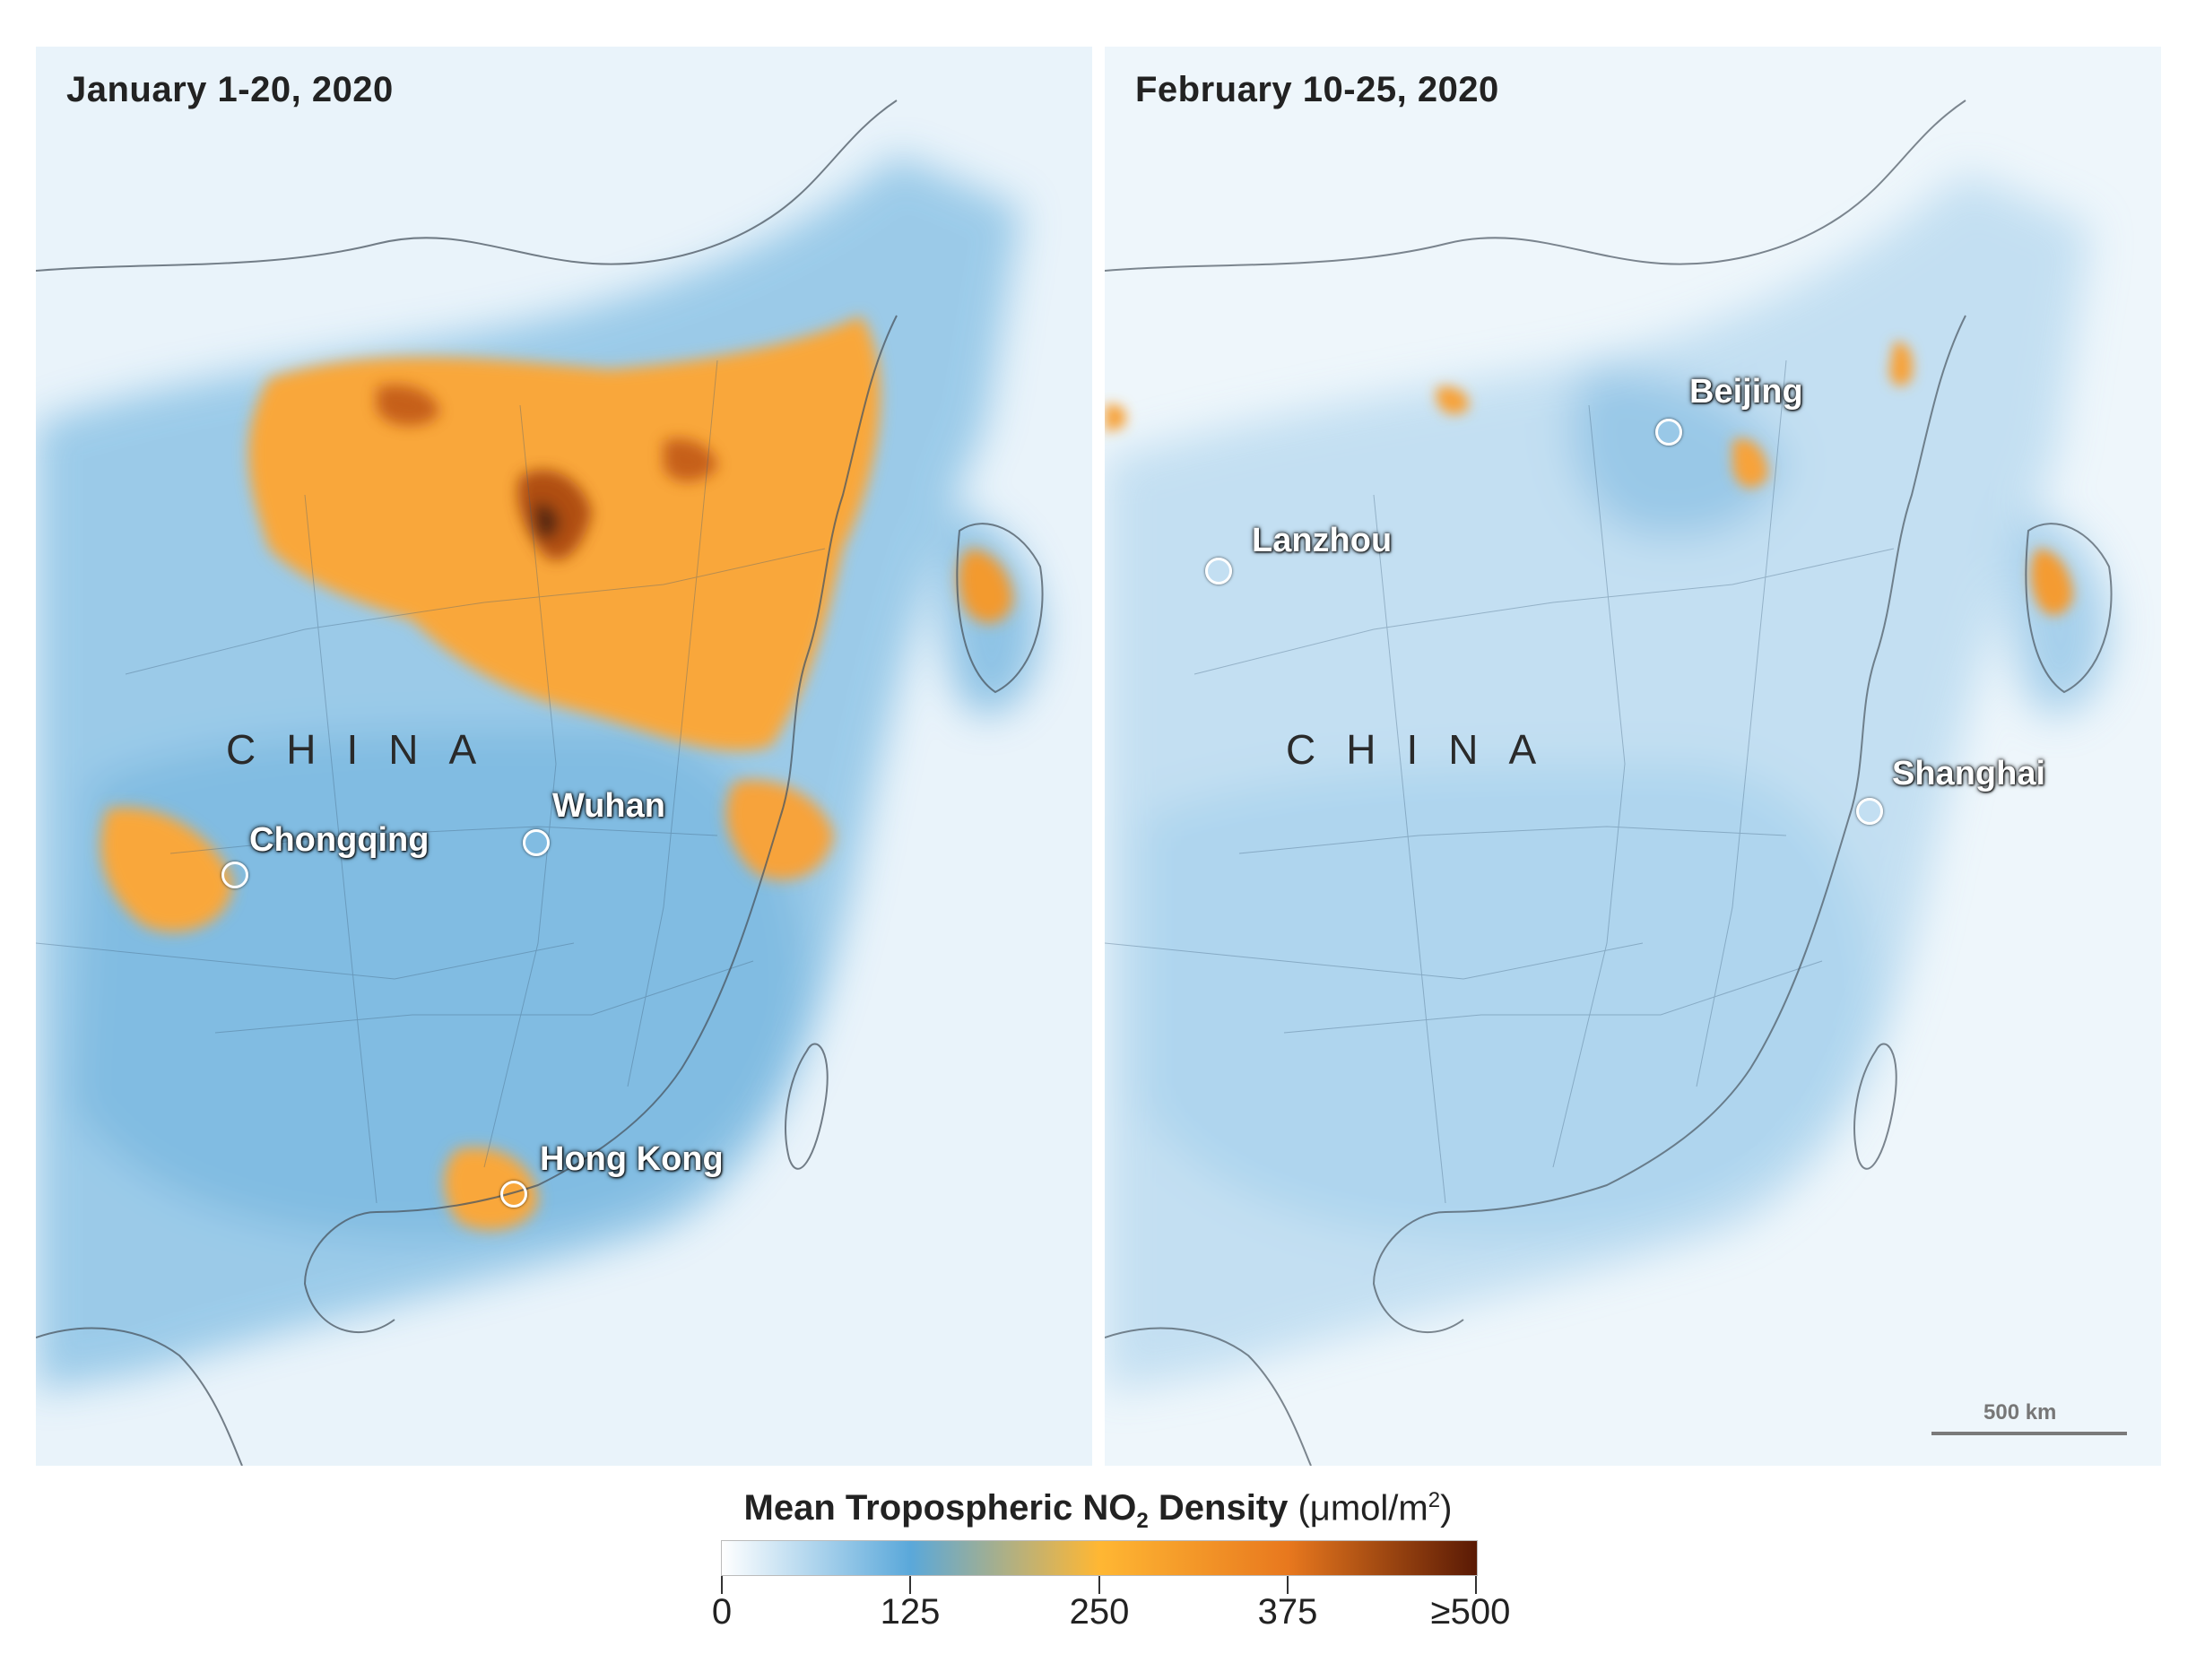  I want to click on legend-unit-close: ), so click(1446, 1508).